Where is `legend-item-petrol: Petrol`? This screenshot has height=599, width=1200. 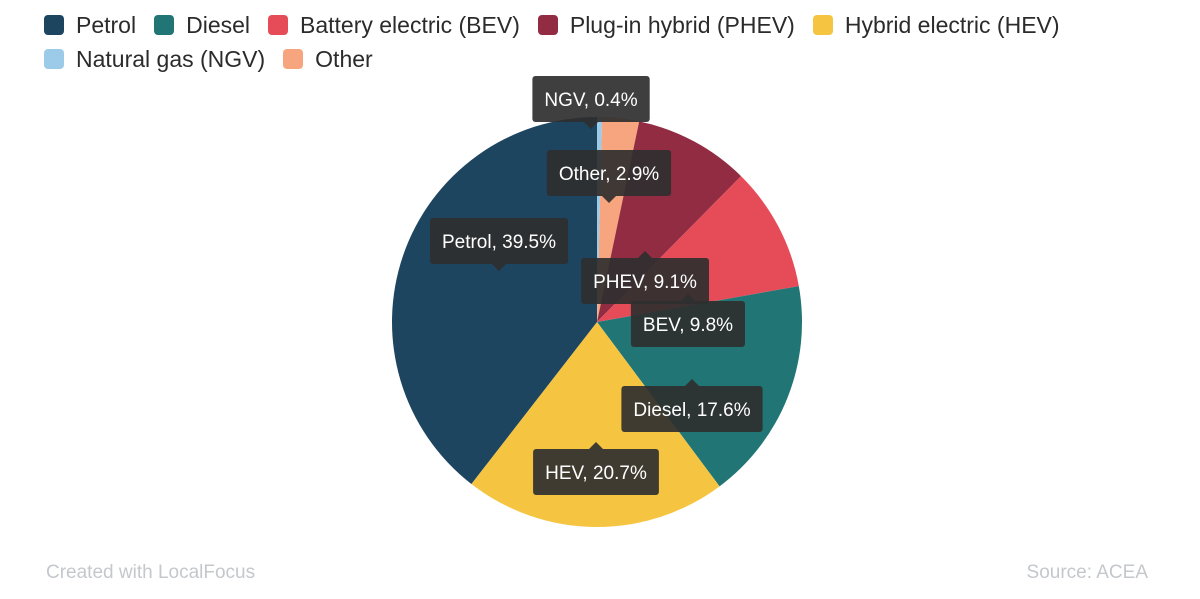 legend-item-petrol: Petrol is located at coordinates (90, 25).